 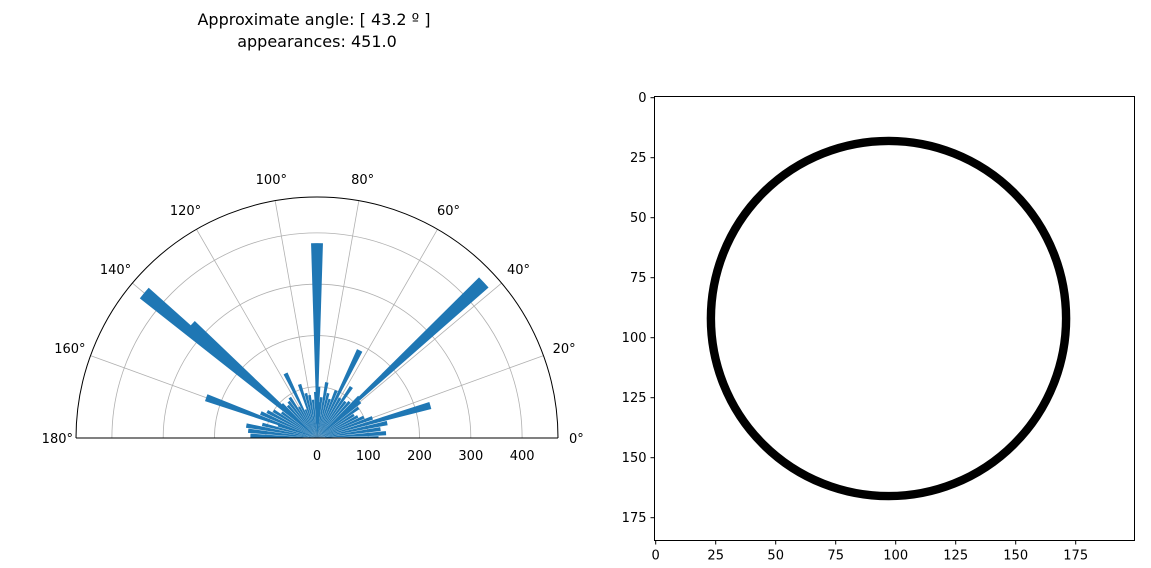 What do you see at coordinates (955, 556) in the screenshot?
I see `x-tick-label-5: 125` at bounding box center [955, 556].